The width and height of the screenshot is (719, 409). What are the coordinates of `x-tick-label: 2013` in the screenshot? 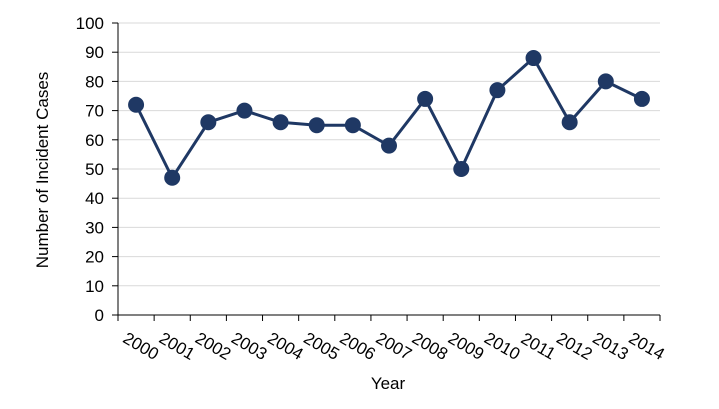 It's located at (610, 346).